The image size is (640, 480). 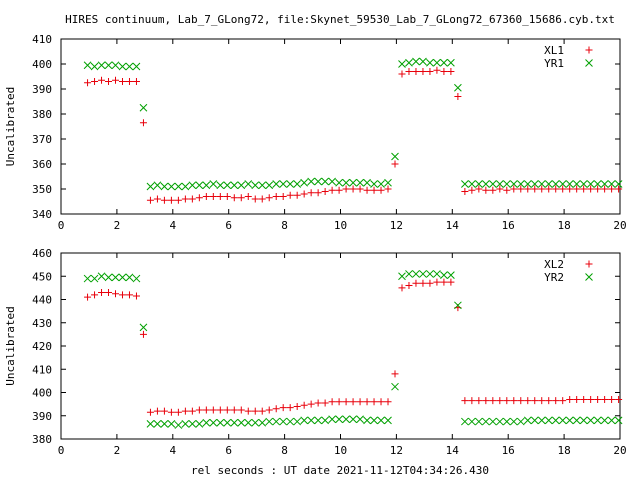 What do you see at coordinates (284, 225) in the screenshot?
I see `x-tick-label: 8` at bounding box center [284, 225].